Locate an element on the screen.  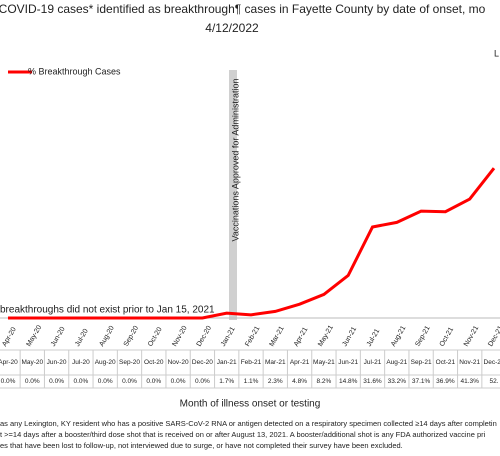
table-category: Dec-20 is located at coordinates (202, 362).